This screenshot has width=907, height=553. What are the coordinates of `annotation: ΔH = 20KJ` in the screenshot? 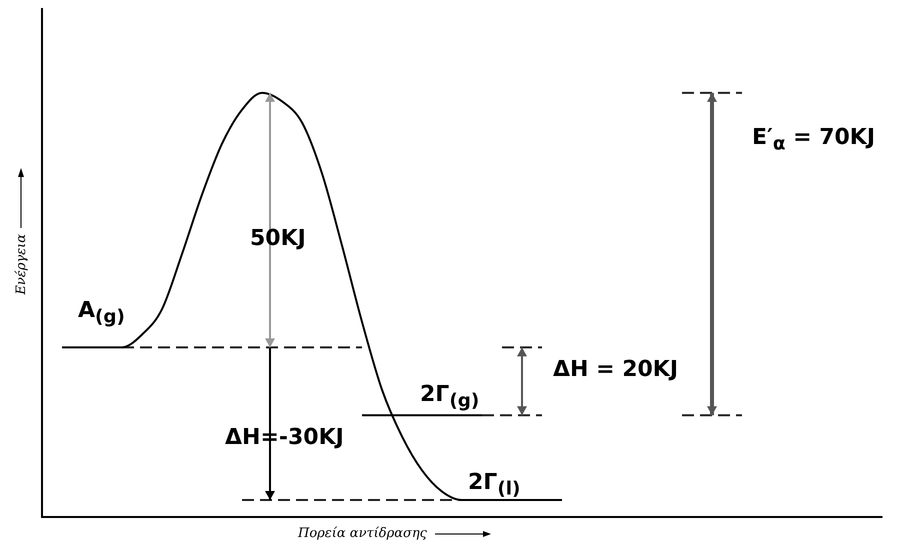 It's located at (615, 369).